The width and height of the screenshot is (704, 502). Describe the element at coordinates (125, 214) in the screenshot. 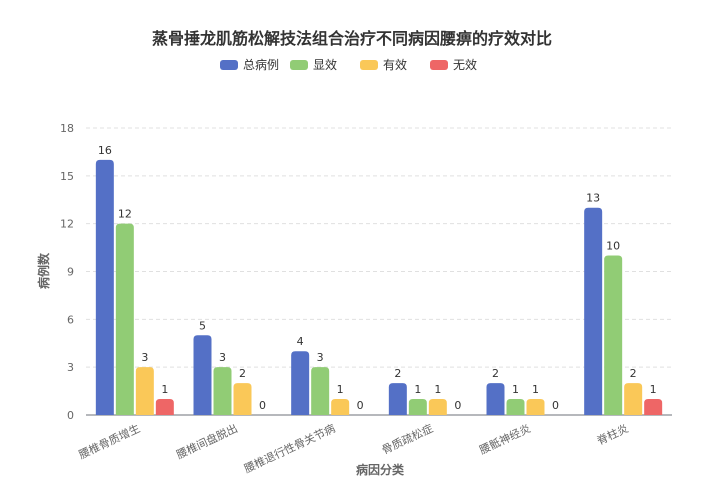

I see `data-label: 12` at that location.